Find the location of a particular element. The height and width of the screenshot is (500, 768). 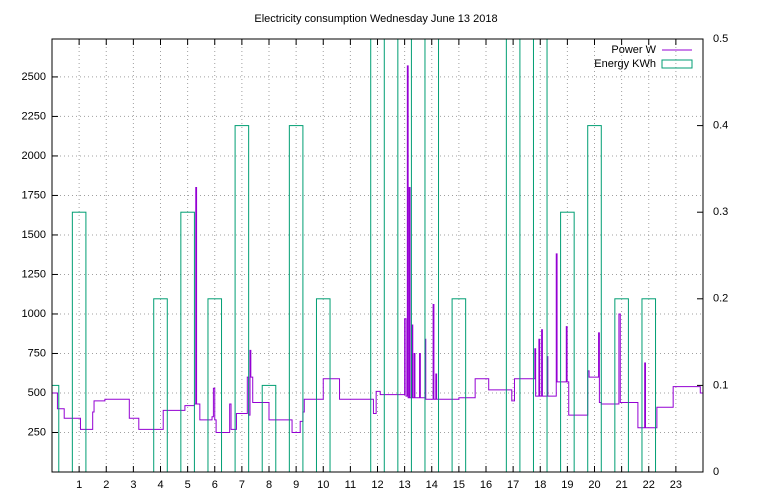

x-tick-label: 16 is located at coordinates (486, 485).